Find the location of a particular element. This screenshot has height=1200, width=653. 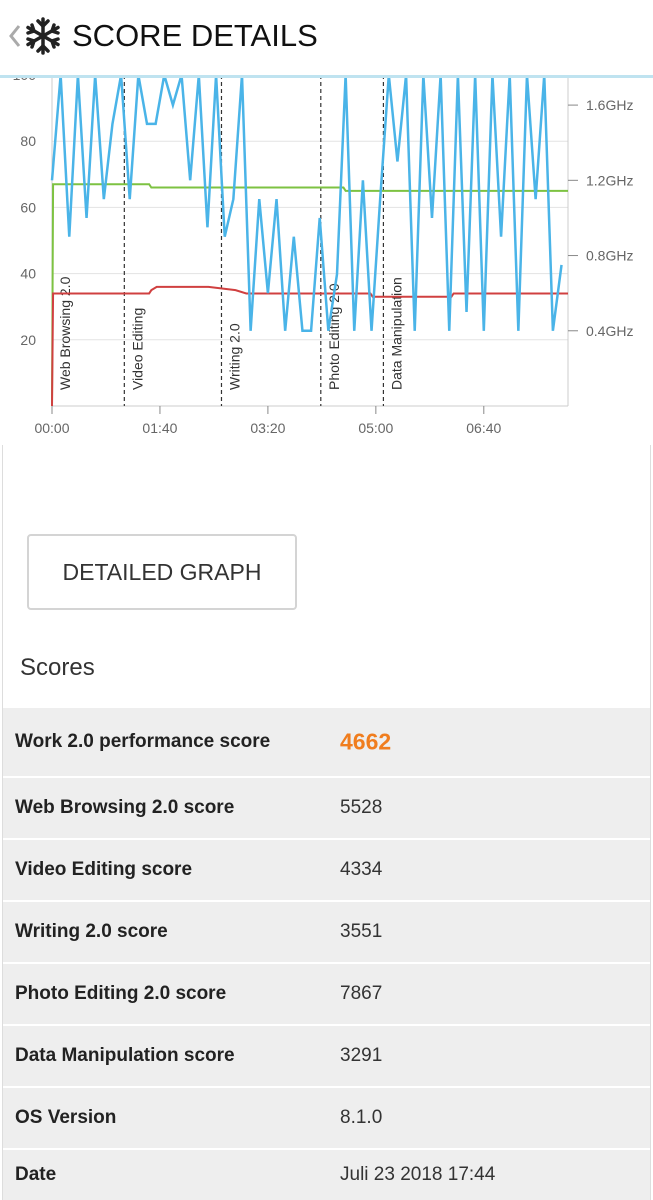

score-label: Video Editing score is located at coordinates (104, 869).